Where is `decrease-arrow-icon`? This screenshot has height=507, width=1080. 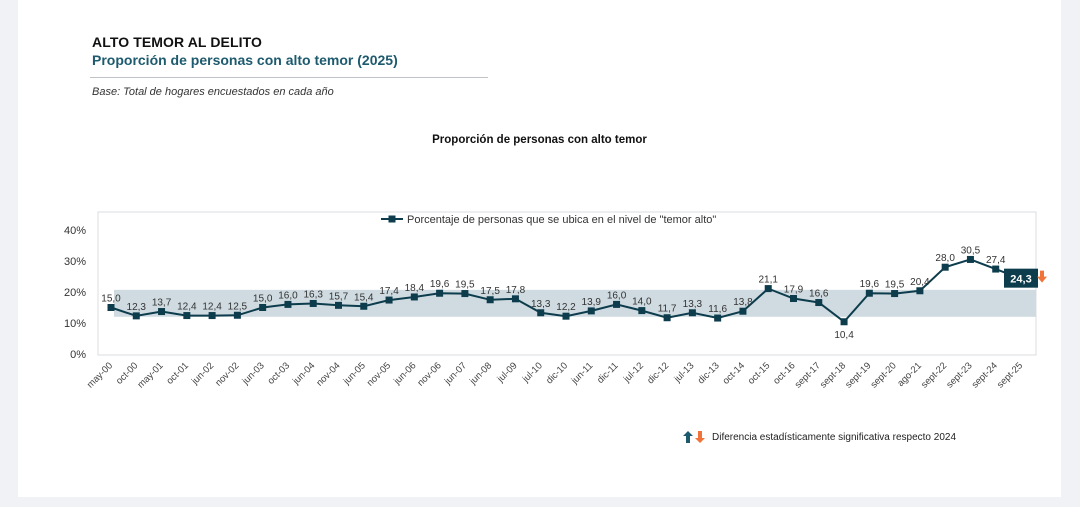 decrease-arrow-icon is located at coordinates (1042, 276).